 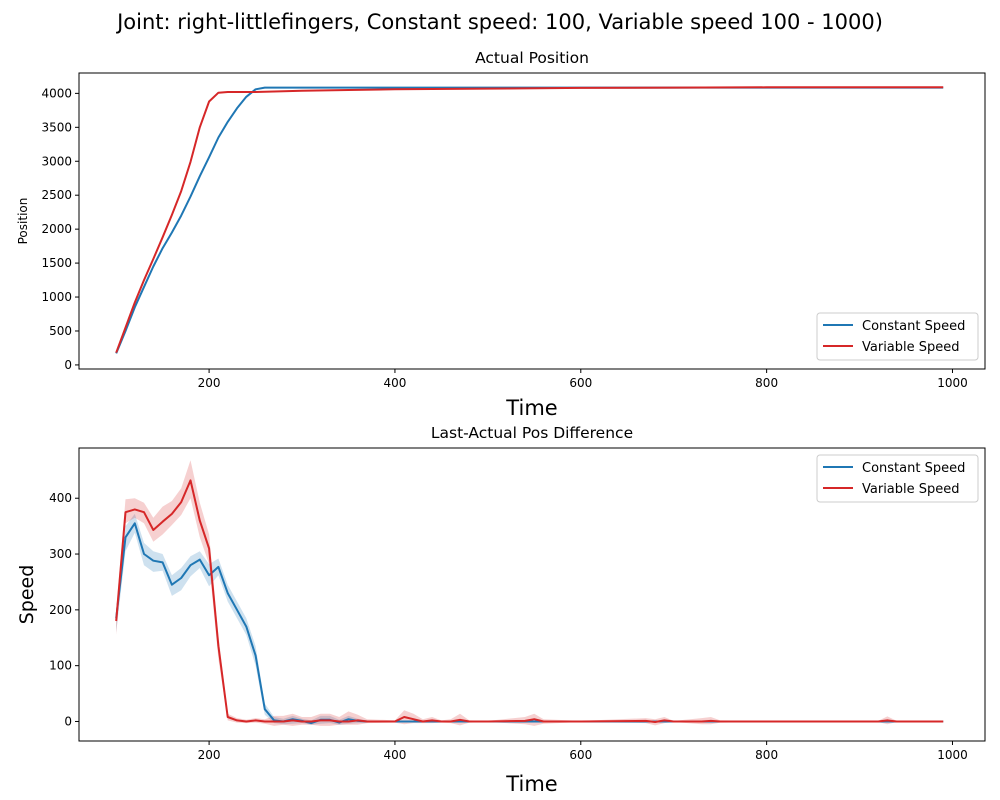 What do you see at coordinates (60, 498) in the screenshot?
I see `y-tick-label: 400` at bounding box center [60, 498].